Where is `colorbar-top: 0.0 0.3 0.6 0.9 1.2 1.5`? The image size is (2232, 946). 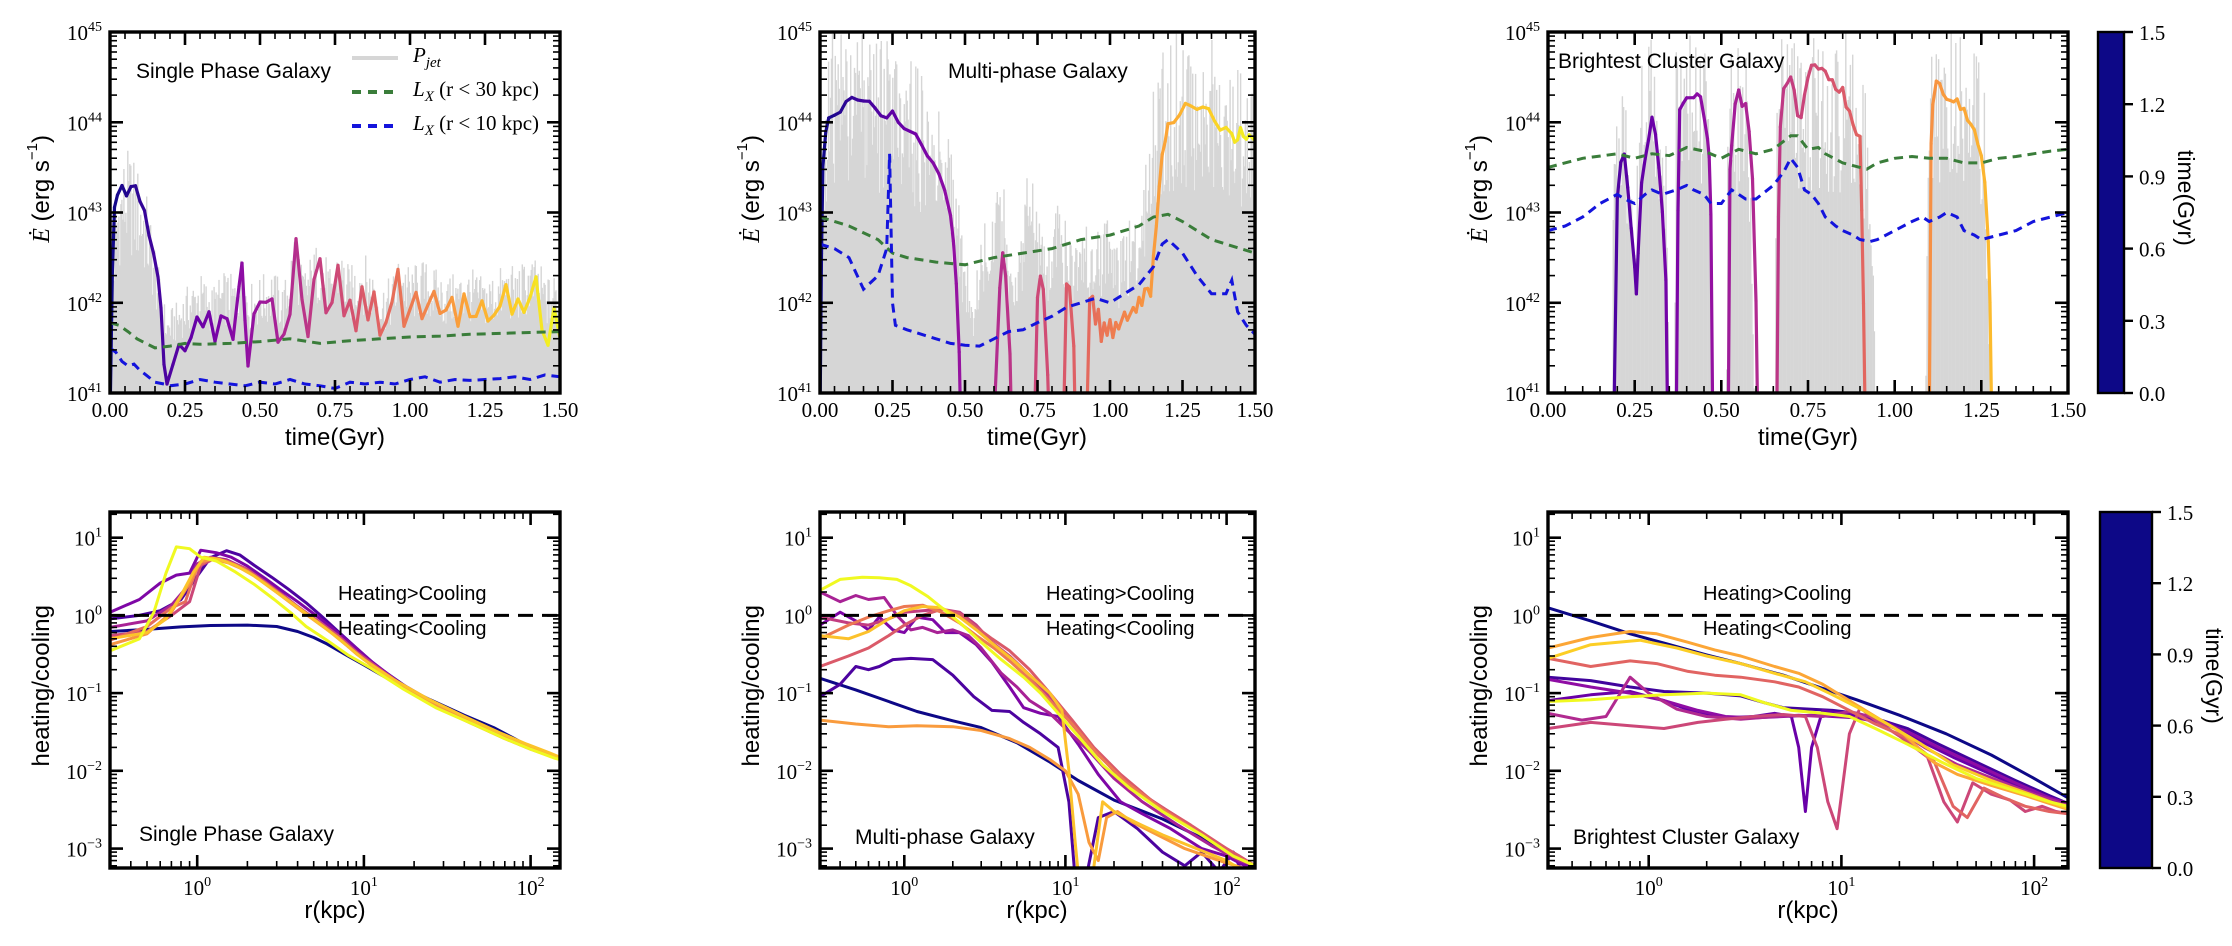
colorbar-top: 0.0 0.3 0.6 0.9 1.2 1.5 is located at coordinates (2130, 213).